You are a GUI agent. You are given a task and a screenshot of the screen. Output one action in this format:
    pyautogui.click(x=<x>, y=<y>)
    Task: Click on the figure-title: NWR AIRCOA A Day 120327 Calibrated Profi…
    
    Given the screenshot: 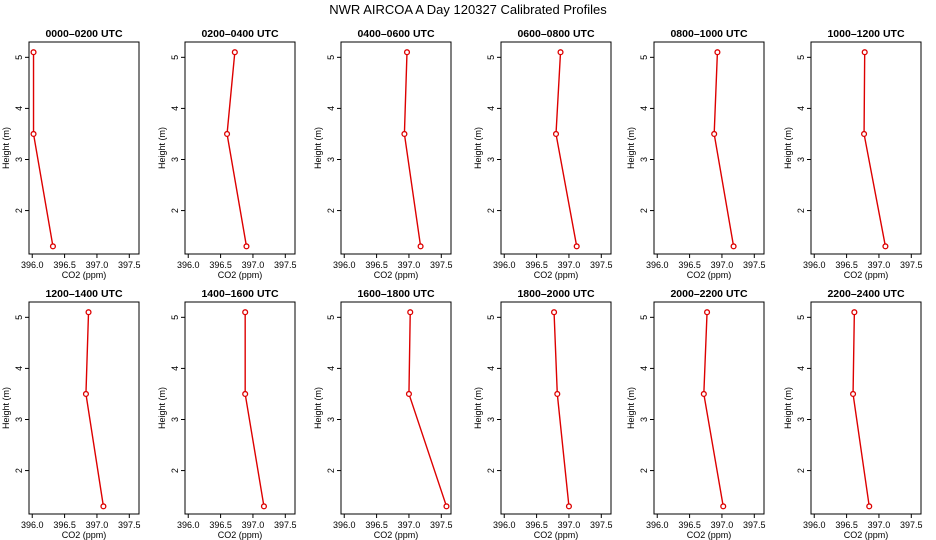 What is the action you would take?
    pyautogui.click(x=468, y=9)
    